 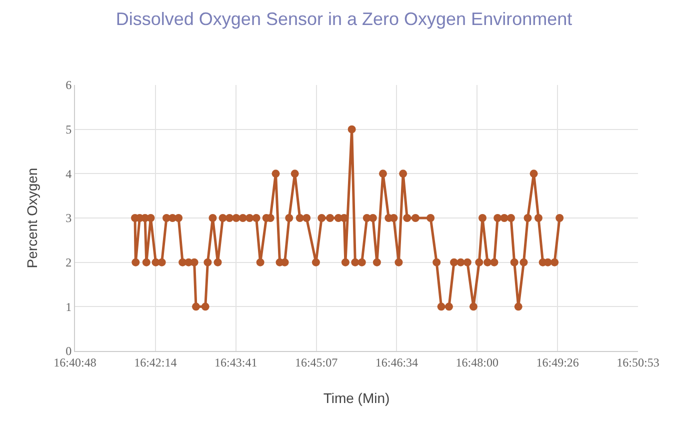 I want to click on y-tick-label: 3, so click(x=69, y=218).